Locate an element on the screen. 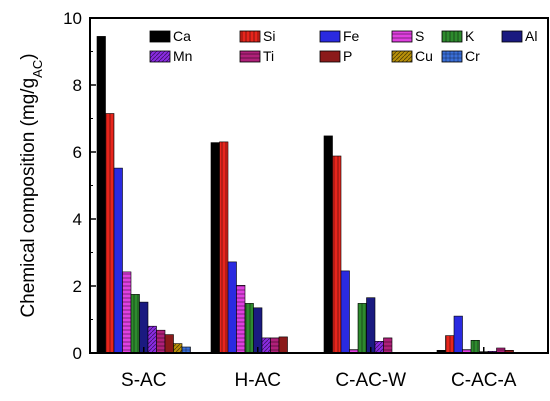  legend-label-cr: Cr is located at coordinates (472, 56).